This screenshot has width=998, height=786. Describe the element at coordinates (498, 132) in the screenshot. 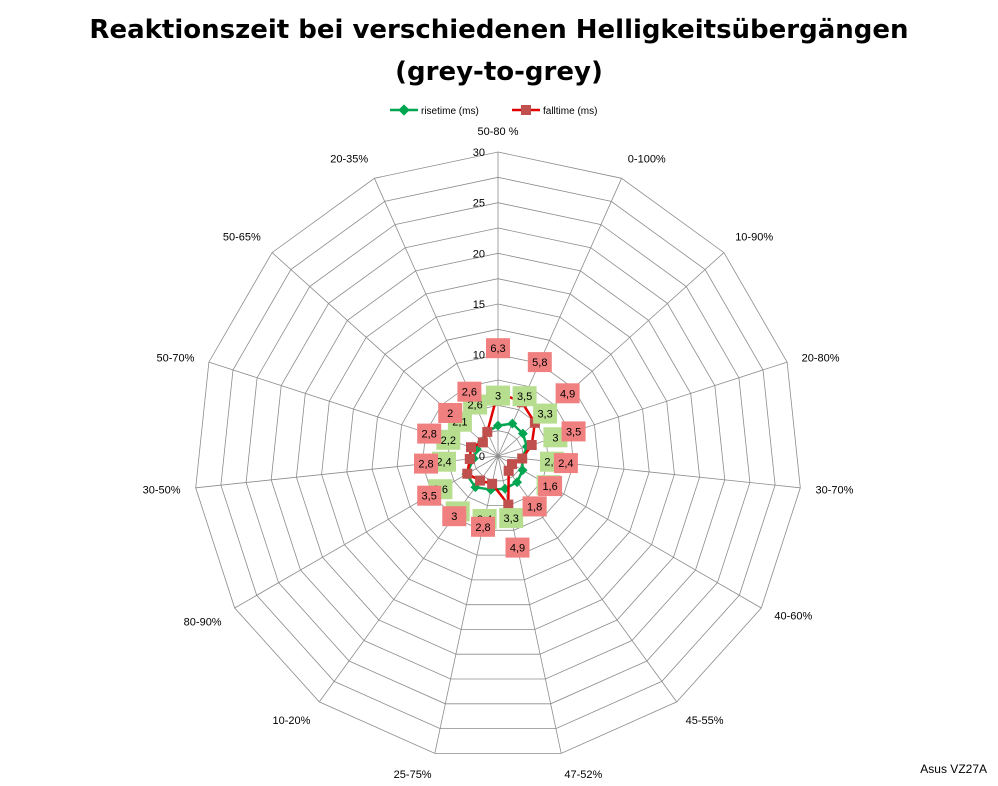

I see `category-label: 50-80 %` at that location.